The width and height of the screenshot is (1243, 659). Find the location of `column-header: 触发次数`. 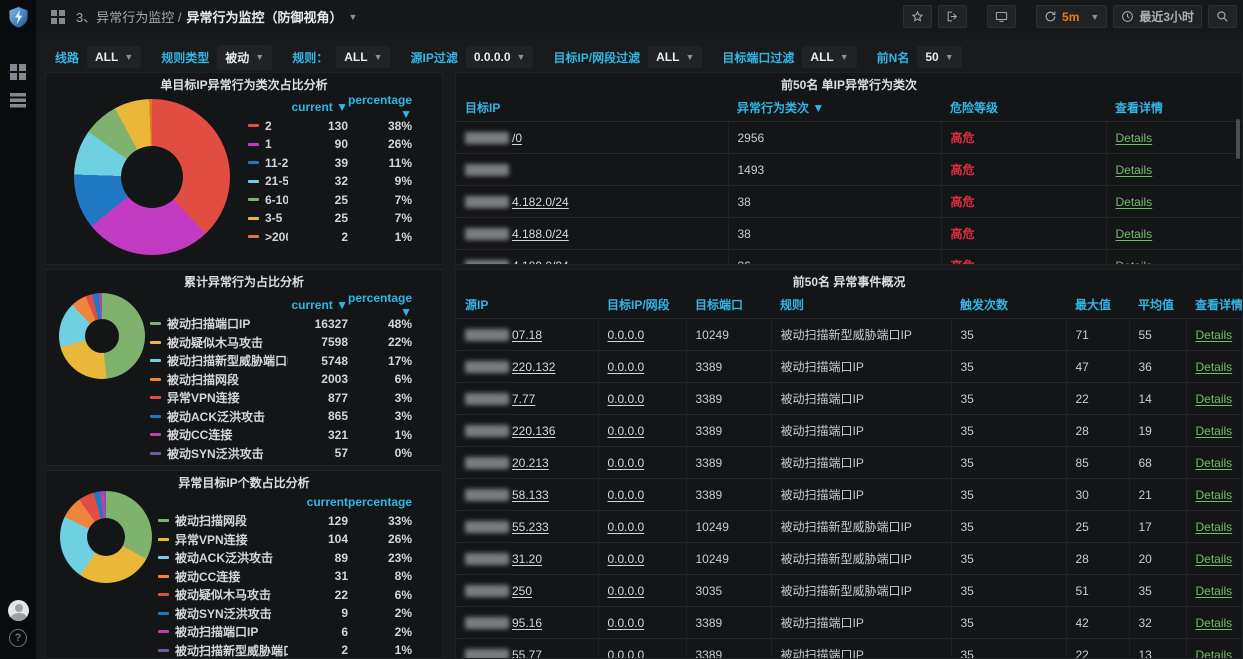

column-header: 触发次数 is located at coordinates (1008, 305).